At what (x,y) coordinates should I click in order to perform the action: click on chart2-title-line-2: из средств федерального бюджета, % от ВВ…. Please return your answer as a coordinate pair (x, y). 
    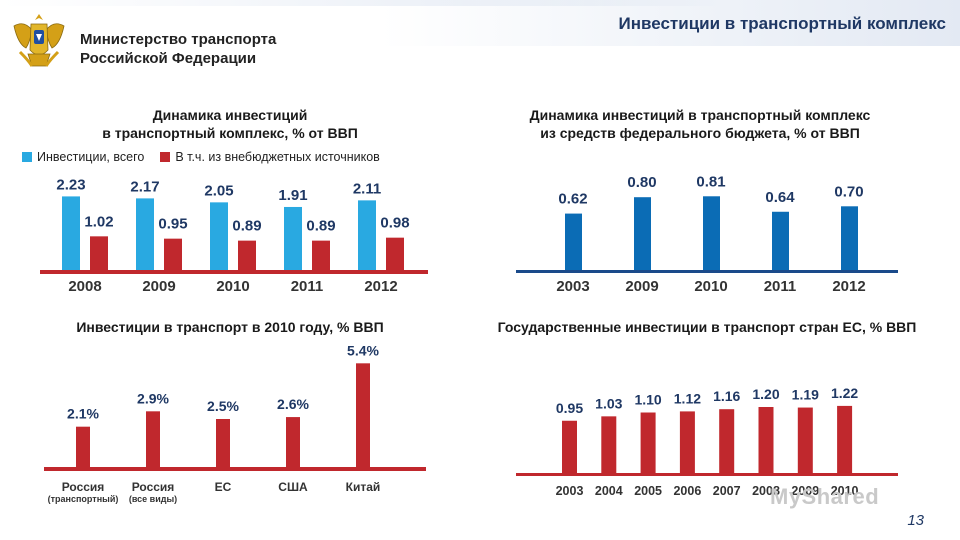
    Looking at the image, I should click on (700, 133).